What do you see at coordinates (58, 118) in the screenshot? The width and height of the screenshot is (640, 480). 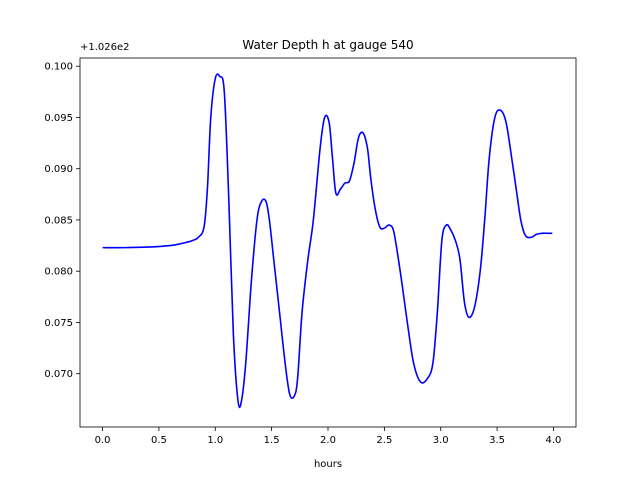 I see `y-tick-label: 0.095` at bounding box center [58, 118].